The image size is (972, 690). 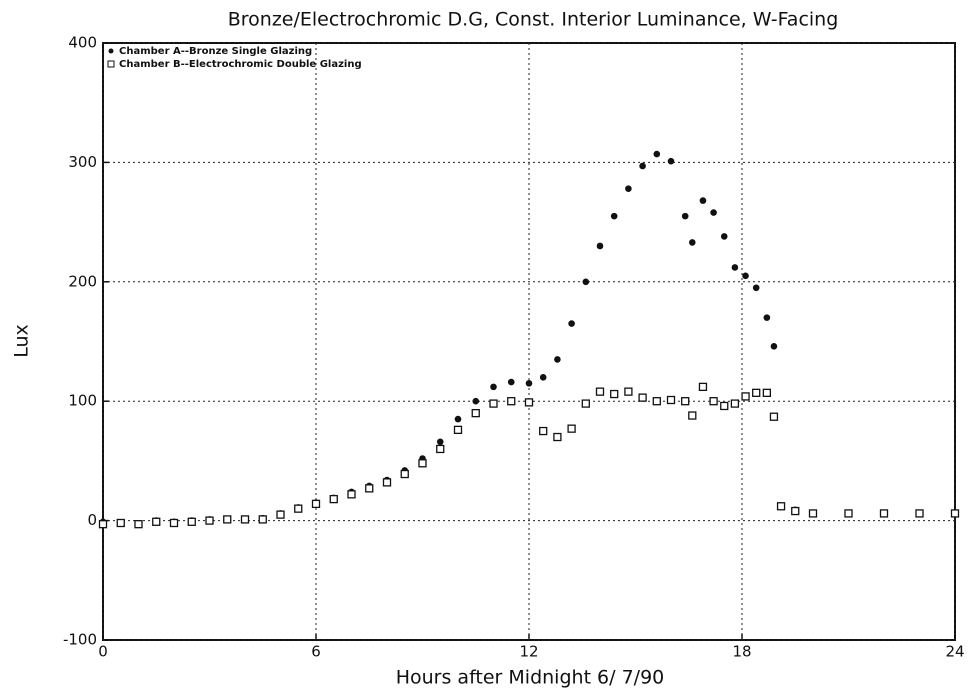 I want to click on x-tick-label: 12, so click(x=528, y=652).